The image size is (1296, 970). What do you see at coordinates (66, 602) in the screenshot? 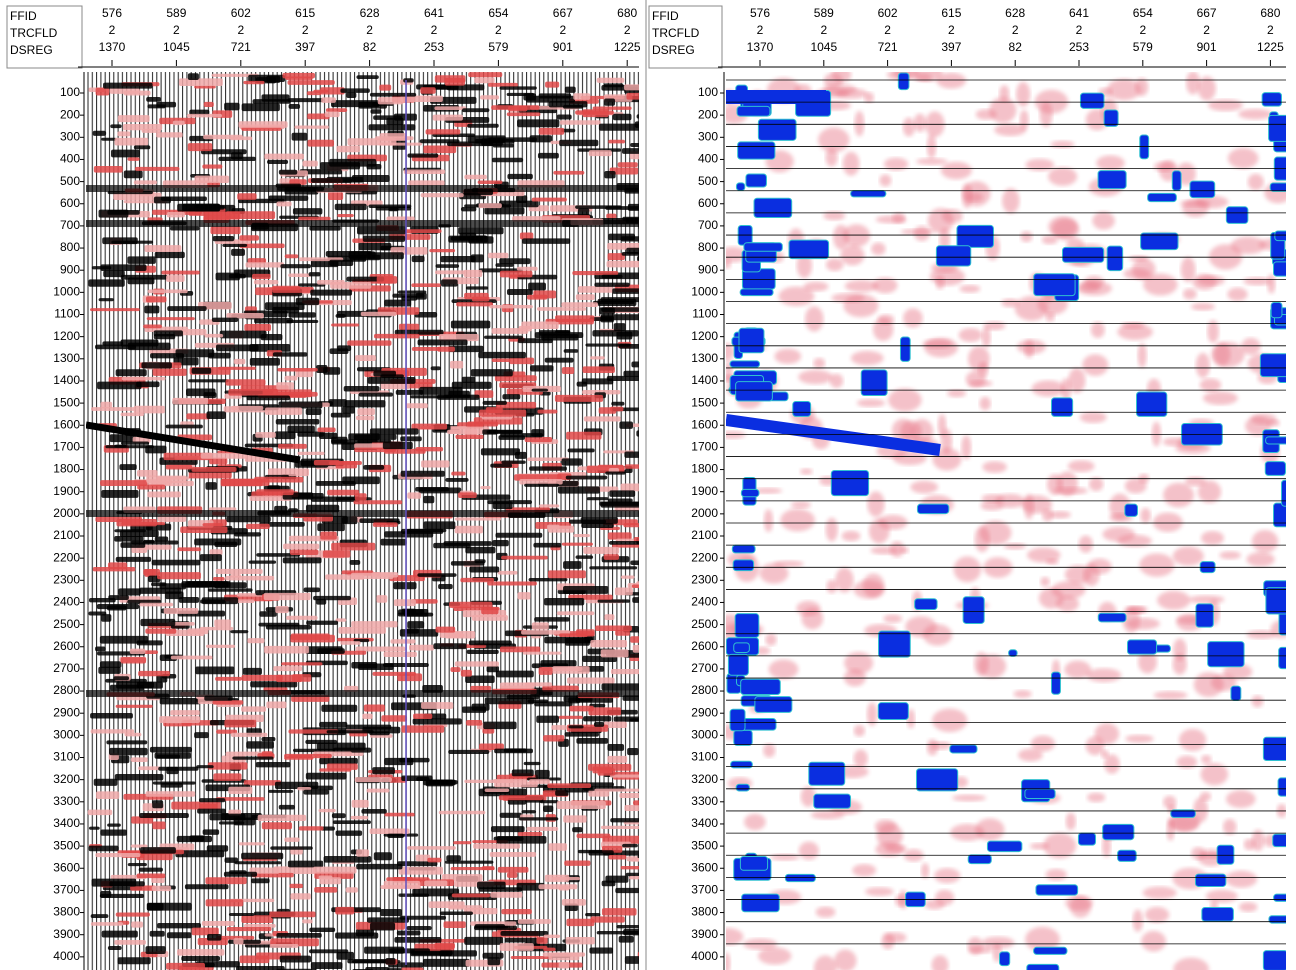
I see `time-label: 2400` at bounding box center [66, 602].